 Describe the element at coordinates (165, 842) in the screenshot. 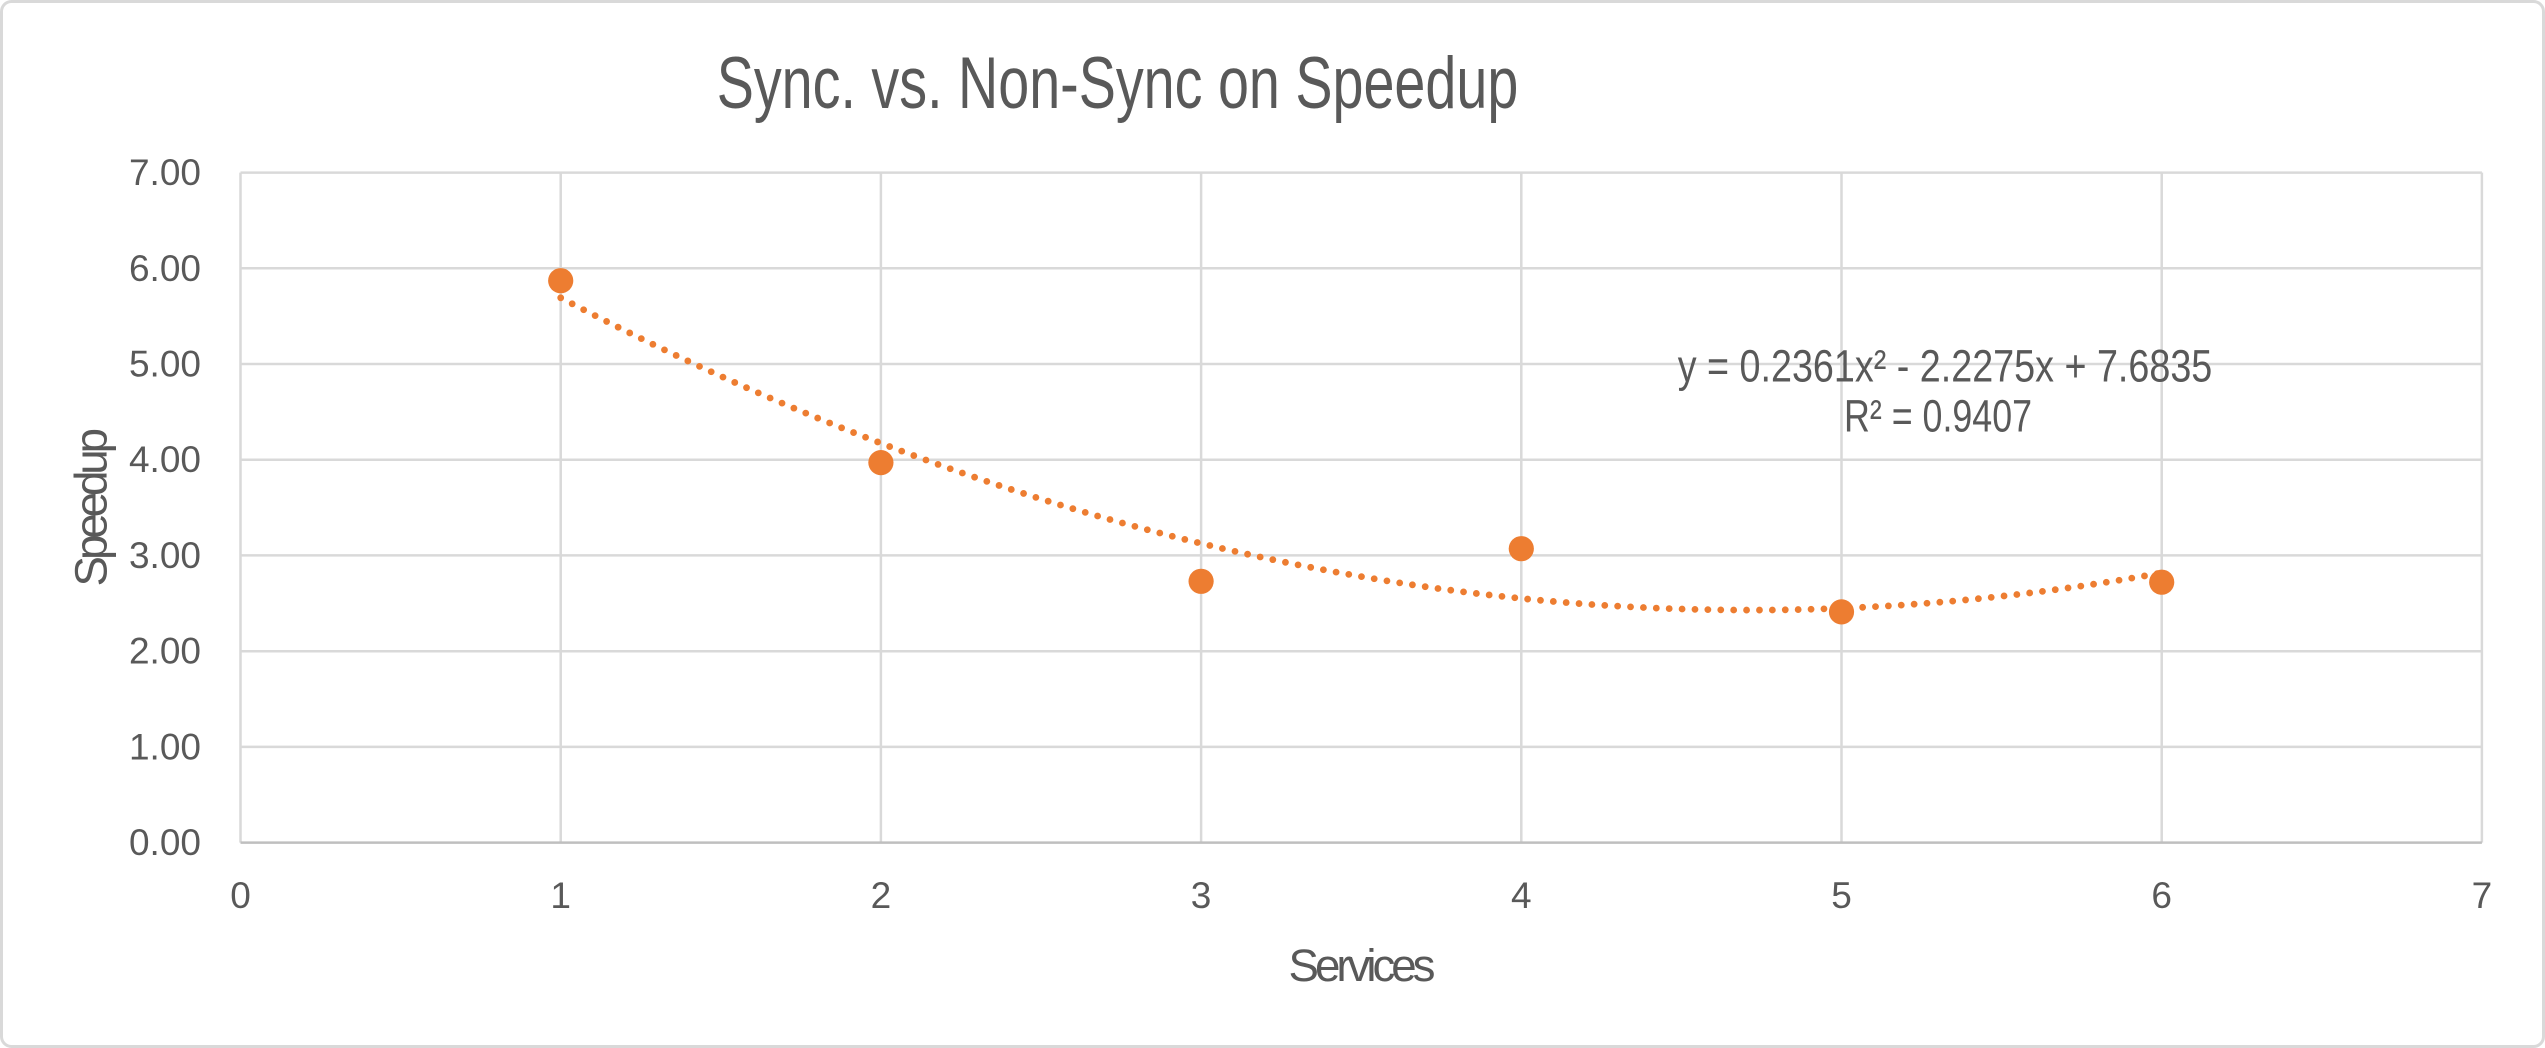

I see `svg-text: 0.00` at that location.